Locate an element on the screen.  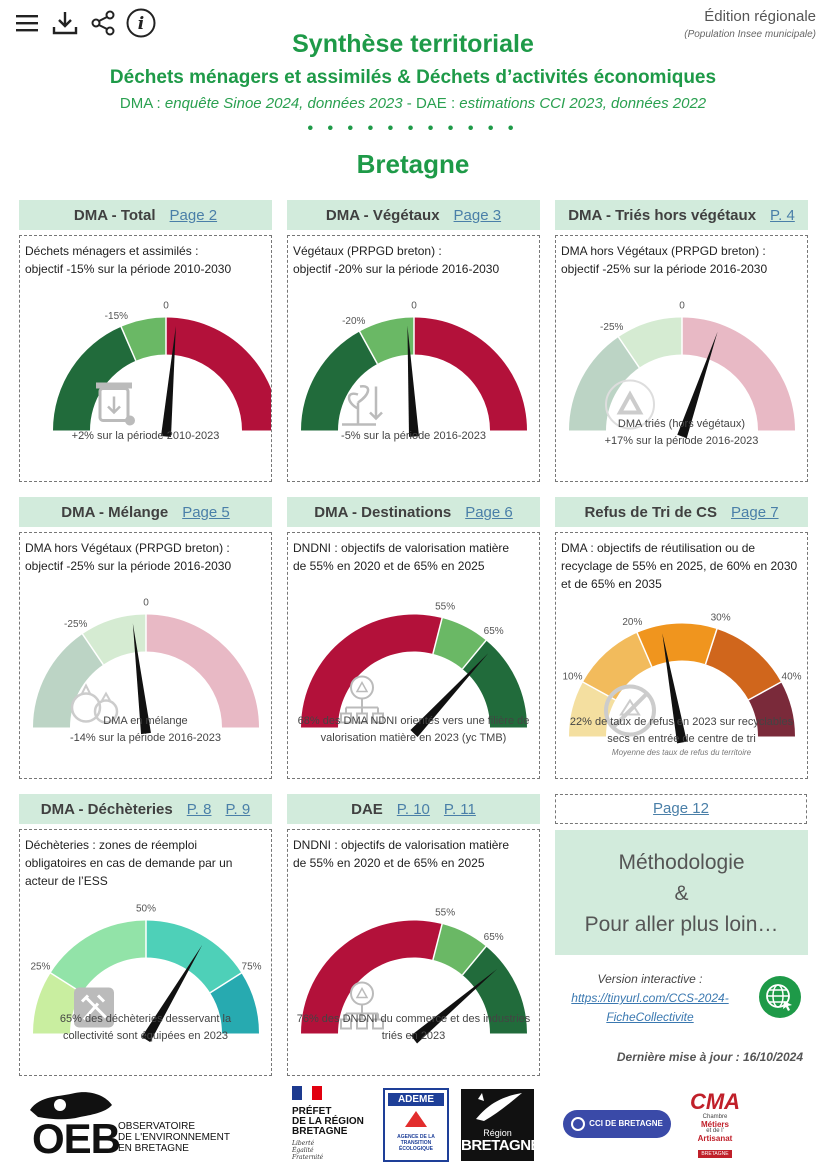
card-page-link: P. 9 is located at coordinates (238, 809).